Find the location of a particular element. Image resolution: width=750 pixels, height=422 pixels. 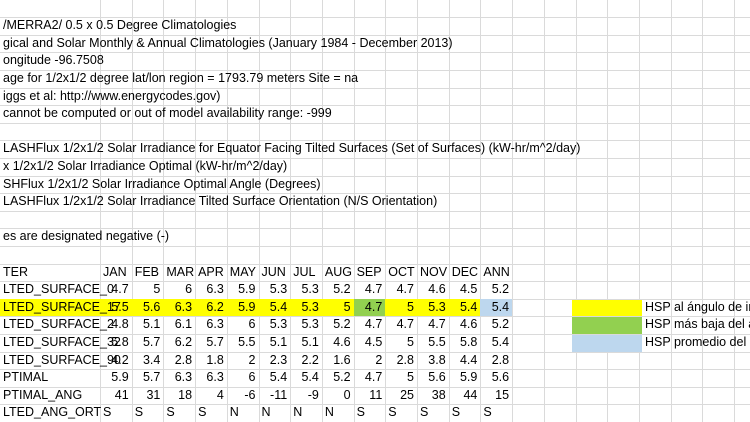

data-cell: 31 is located at coordinates (153, 394).